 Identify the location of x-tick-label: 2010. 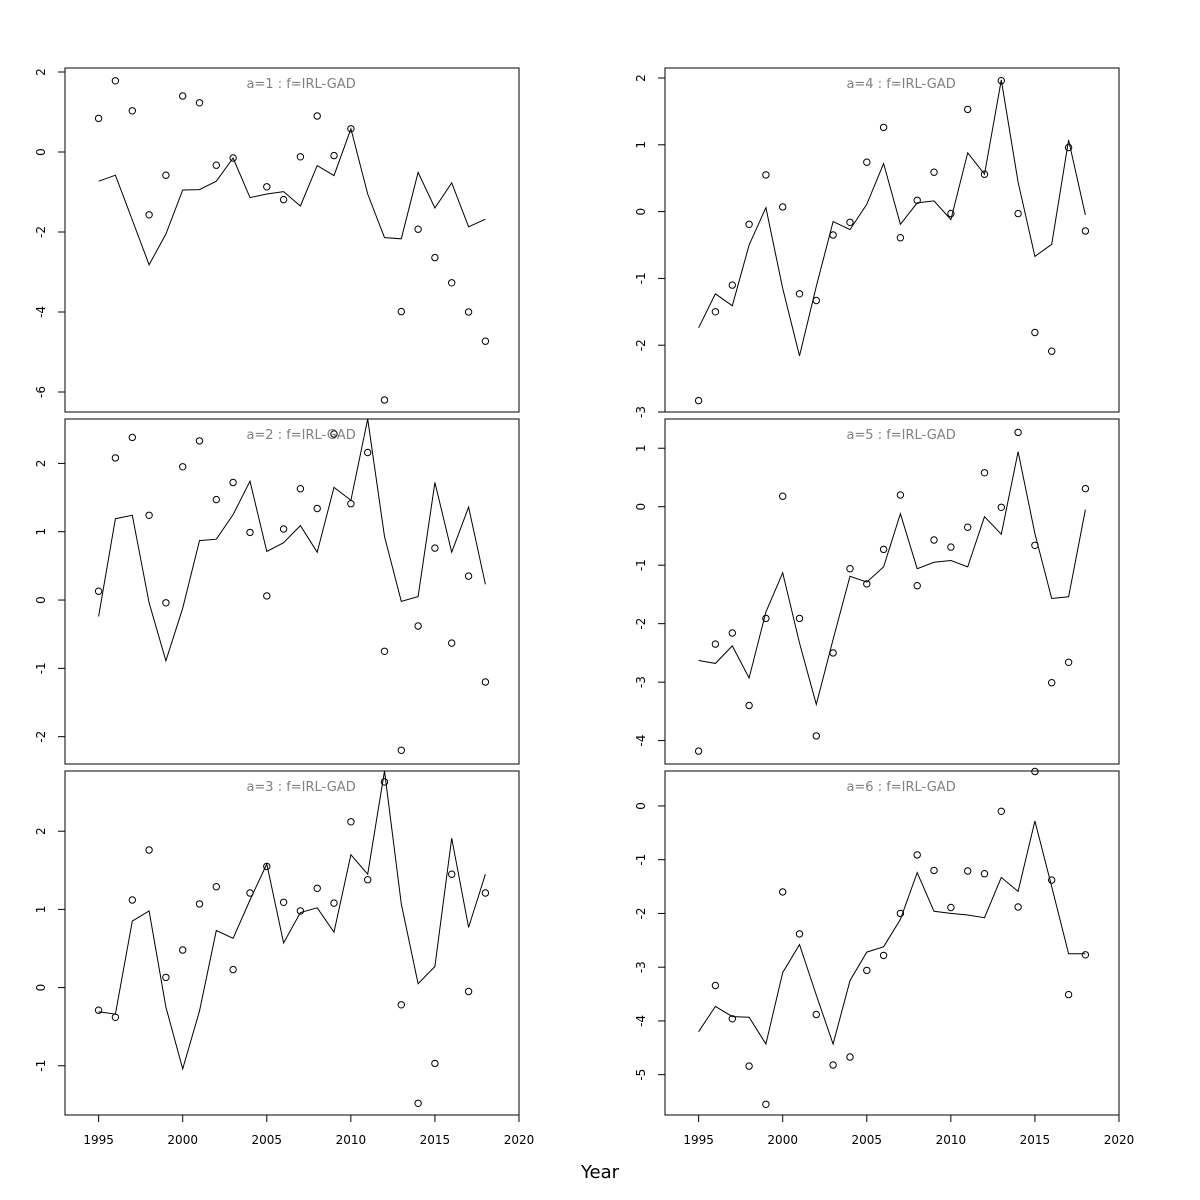
(351, 1140).